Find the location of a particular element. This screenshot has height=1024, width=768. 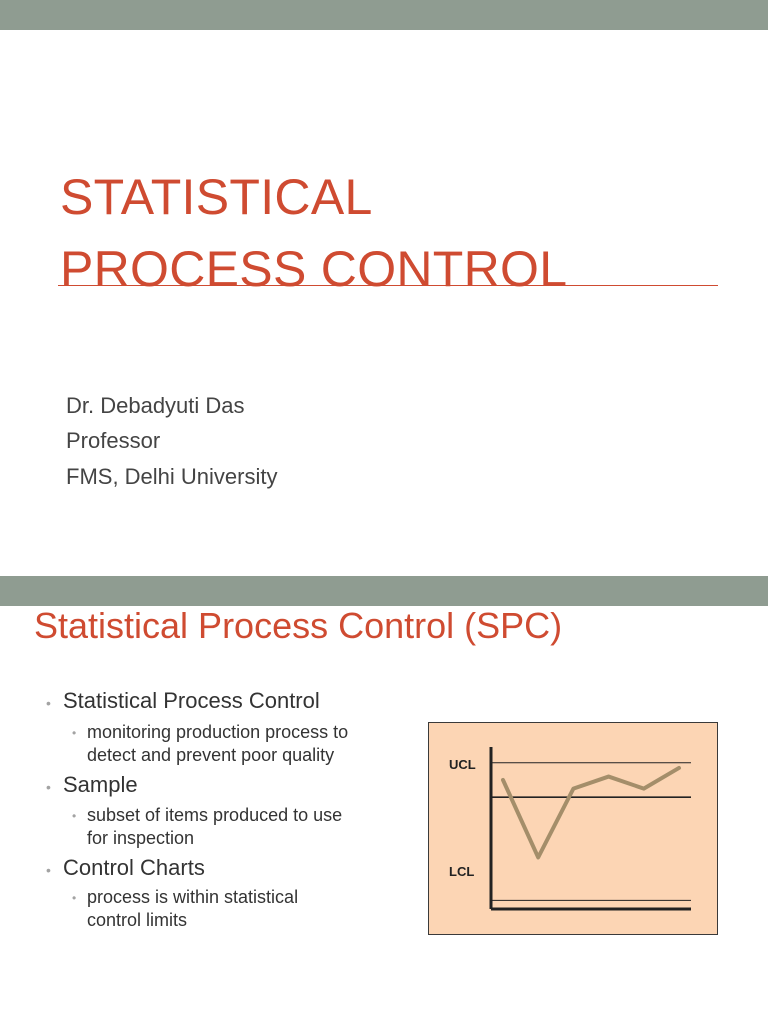

process-series-line is located at coordinates (591, 812).